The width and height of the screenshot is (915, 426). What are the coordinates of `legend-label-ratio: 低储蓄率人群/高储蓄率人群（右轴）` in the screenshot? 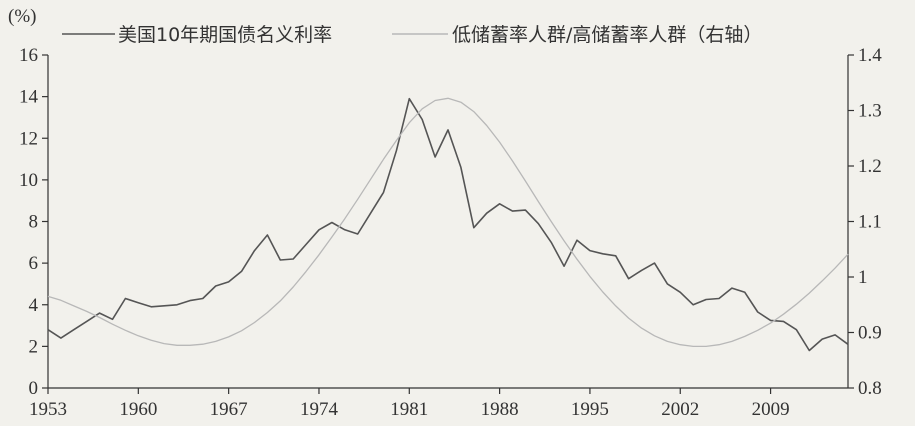 It's located at (607, 35).